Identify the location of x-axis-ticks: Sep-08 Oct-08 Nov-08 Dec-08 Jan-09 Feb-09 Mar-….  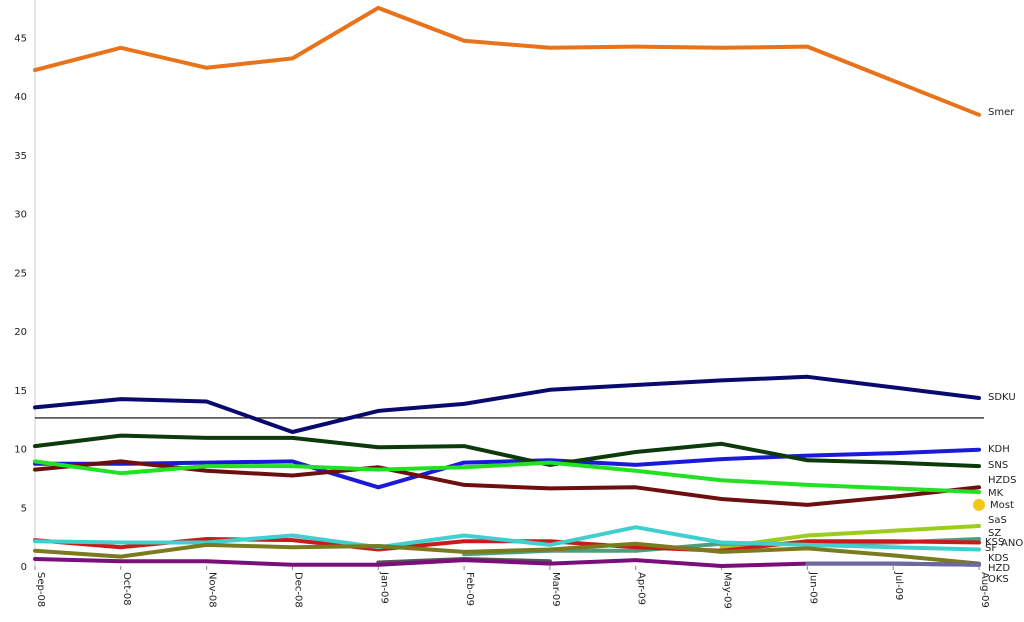
(512, 587).